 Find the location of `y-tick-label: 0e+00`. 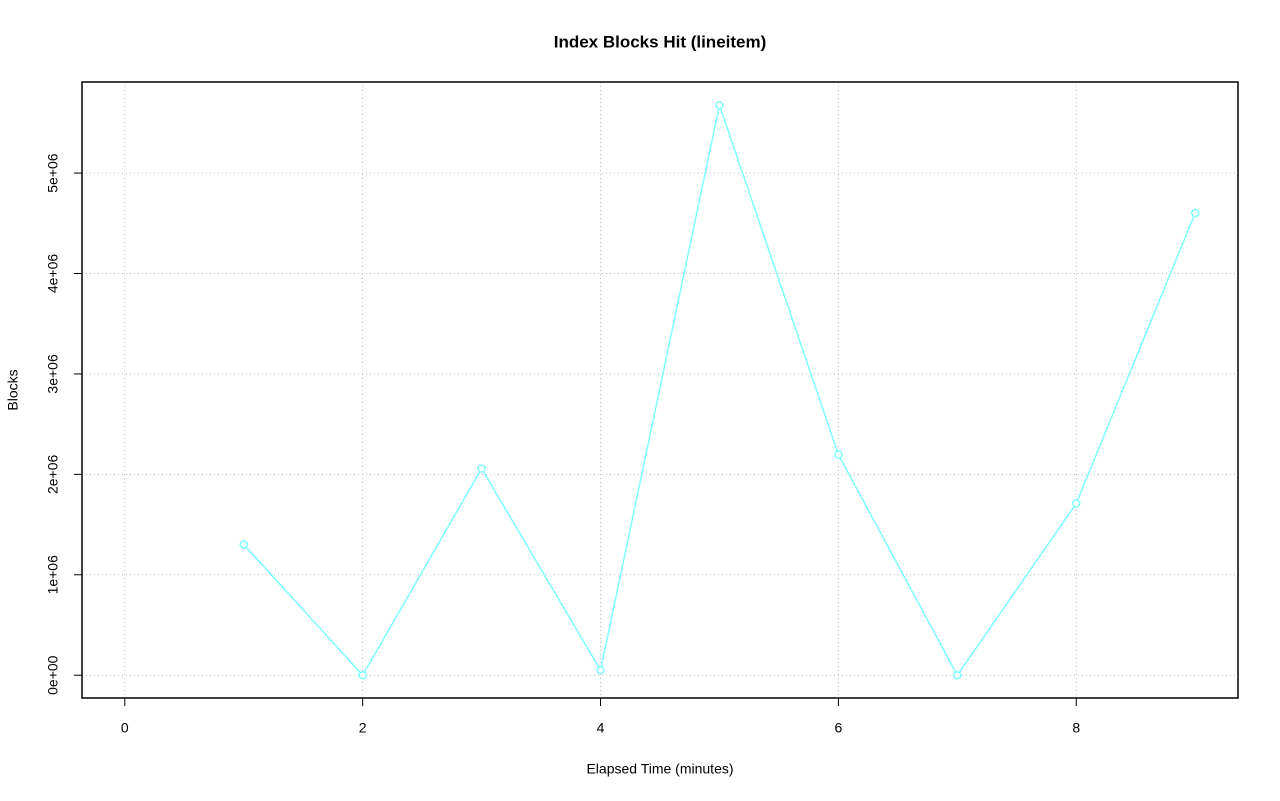

y-tick-label: 0e+00 is located at coordinates (53, 675).